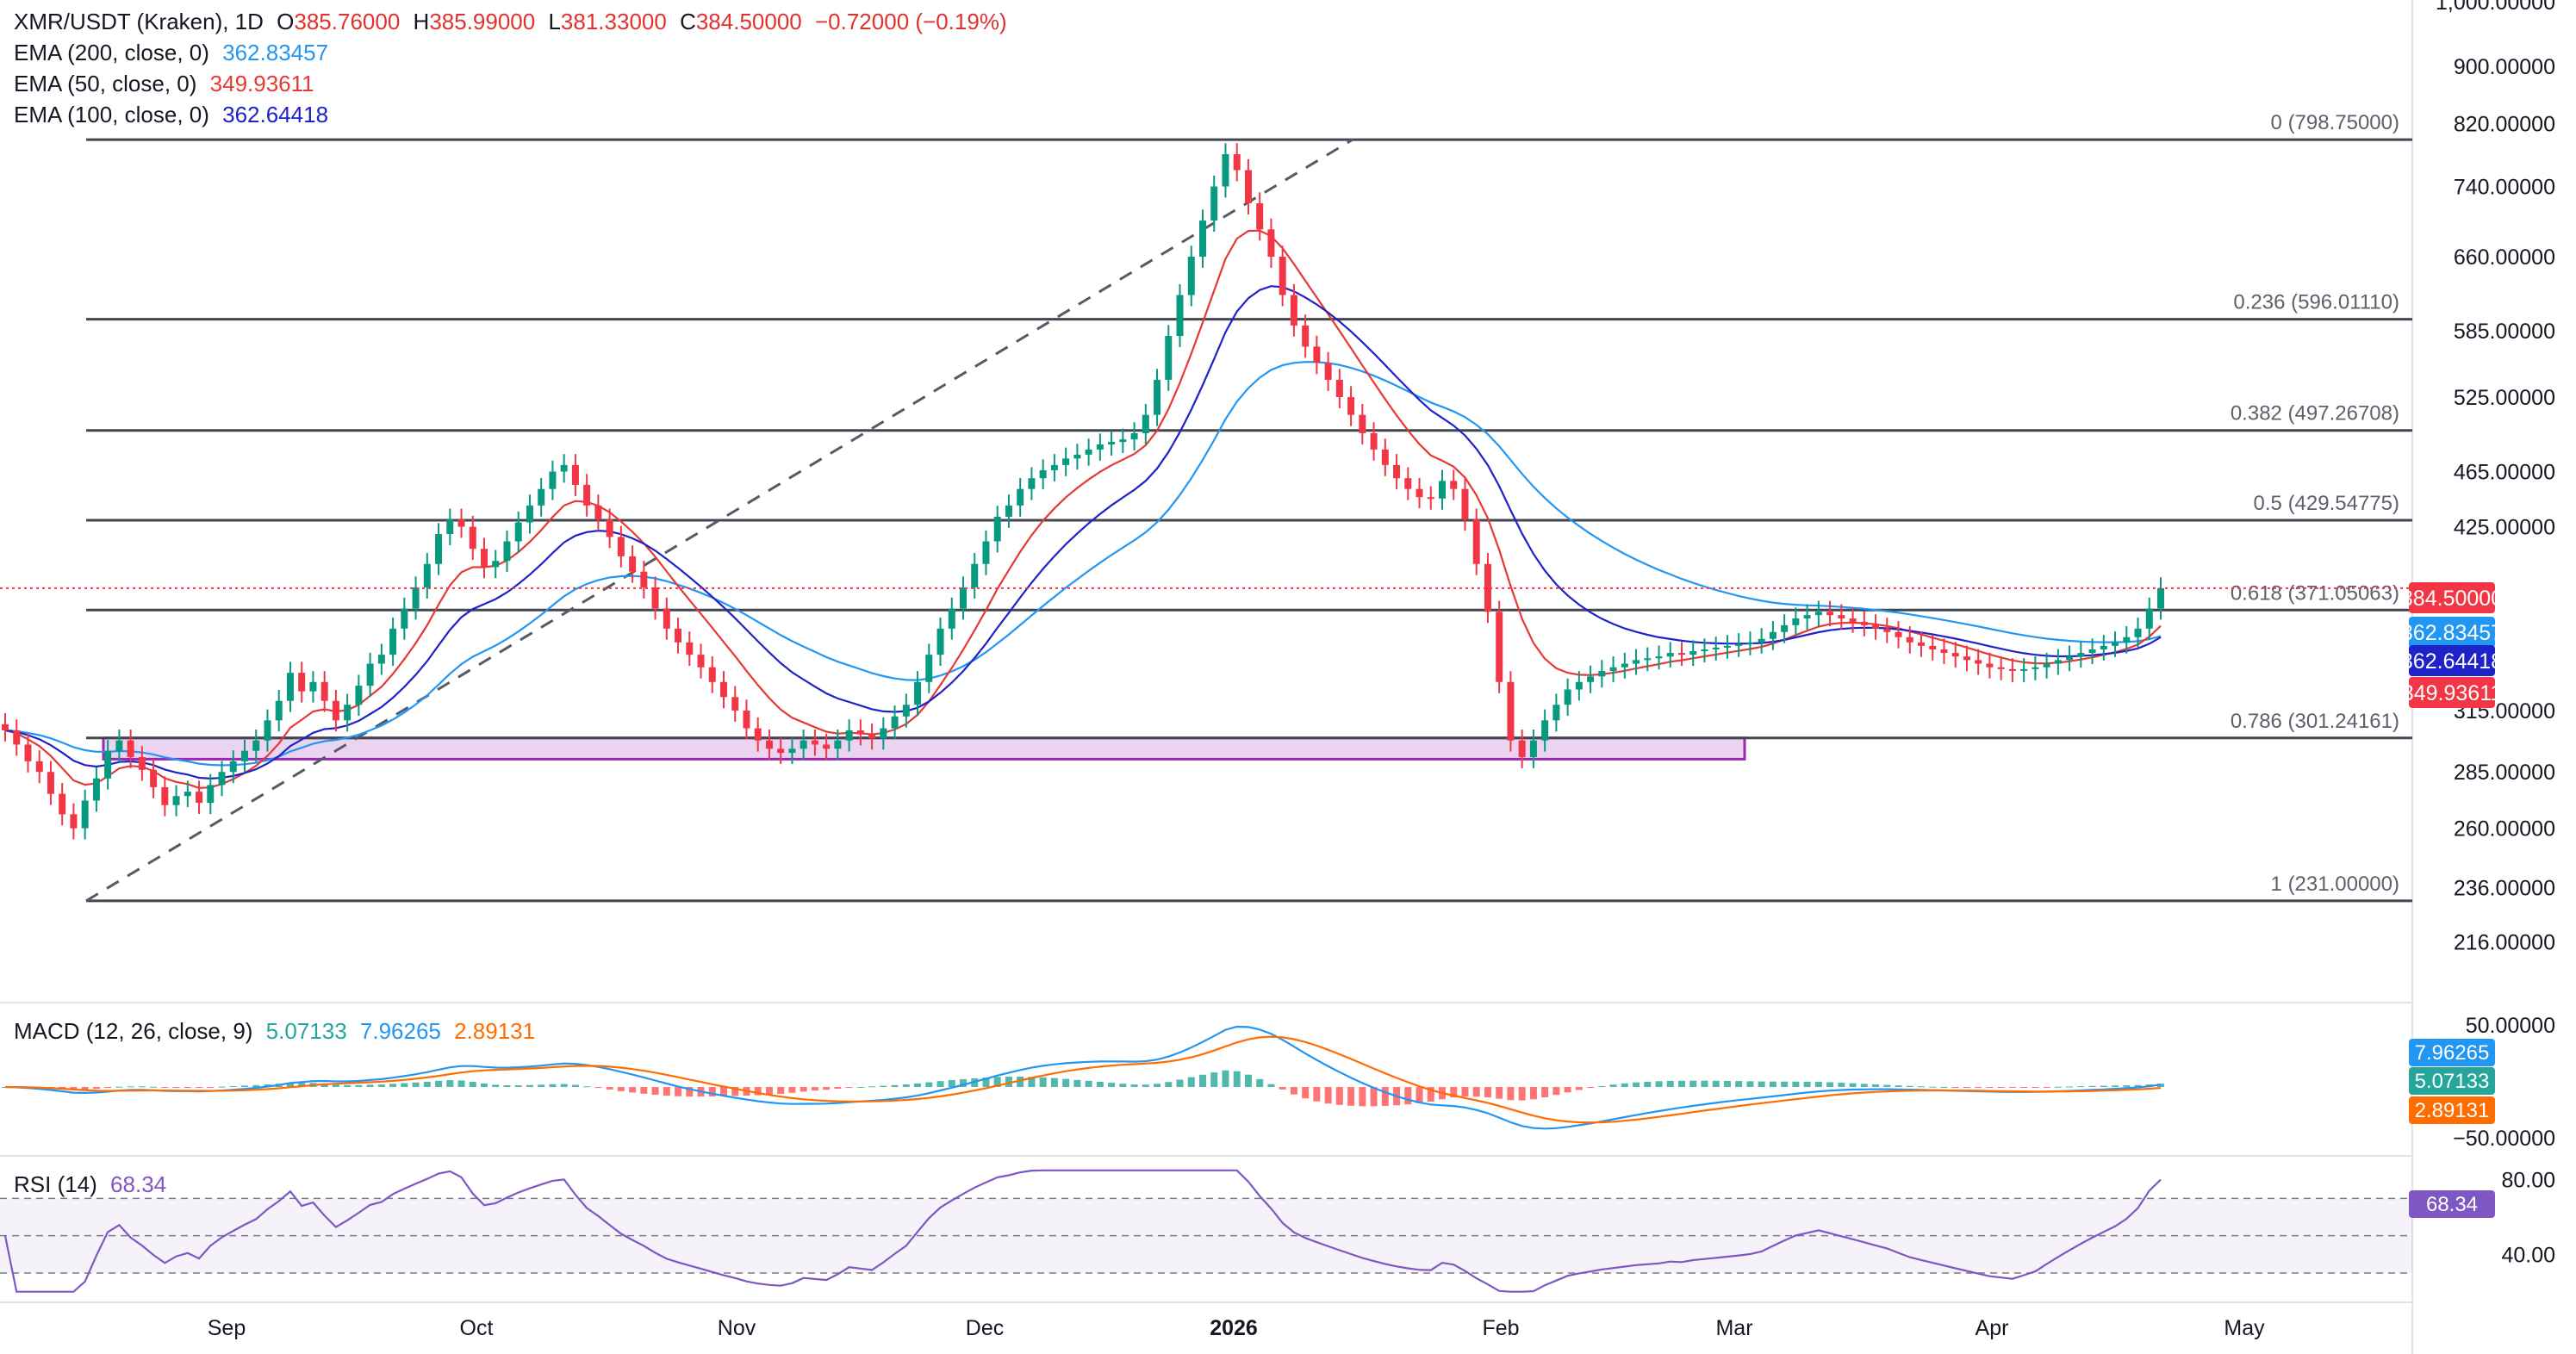 This screenshot has width=2576, height=1354. I want to click on price-axis-tick: 465.00000, so click(2505, 472).